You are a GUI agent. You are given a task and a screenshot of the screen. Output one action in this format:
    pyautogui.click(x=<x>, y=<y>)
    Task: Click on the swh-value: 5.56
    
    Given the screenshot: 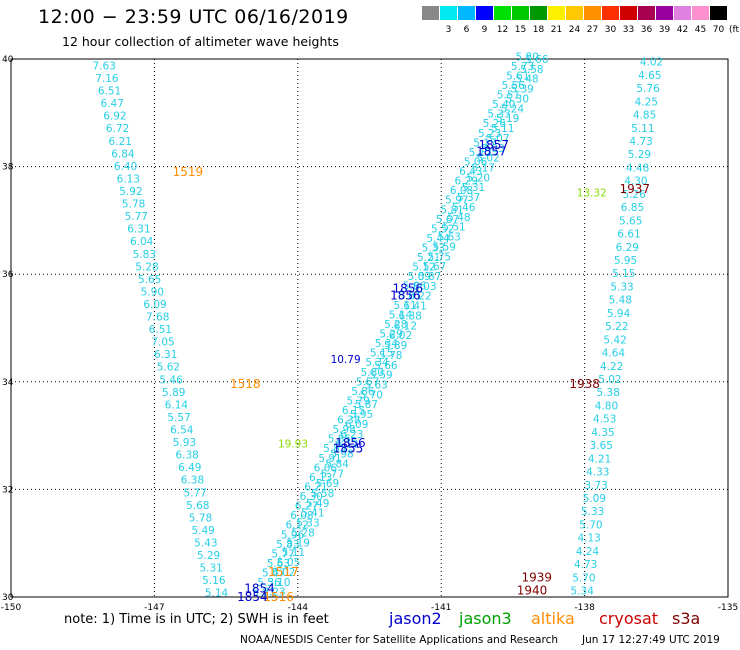 What is the action you would take?
    pyautogui.click(x=513, y=86)
    